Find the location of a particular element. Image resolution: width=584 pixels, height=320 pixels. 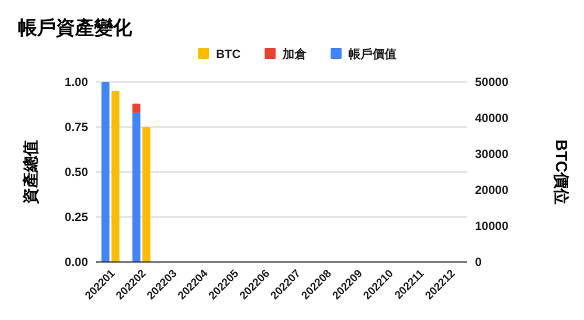

y-tick-label: 0.75 is located at coordinates (76, 127).